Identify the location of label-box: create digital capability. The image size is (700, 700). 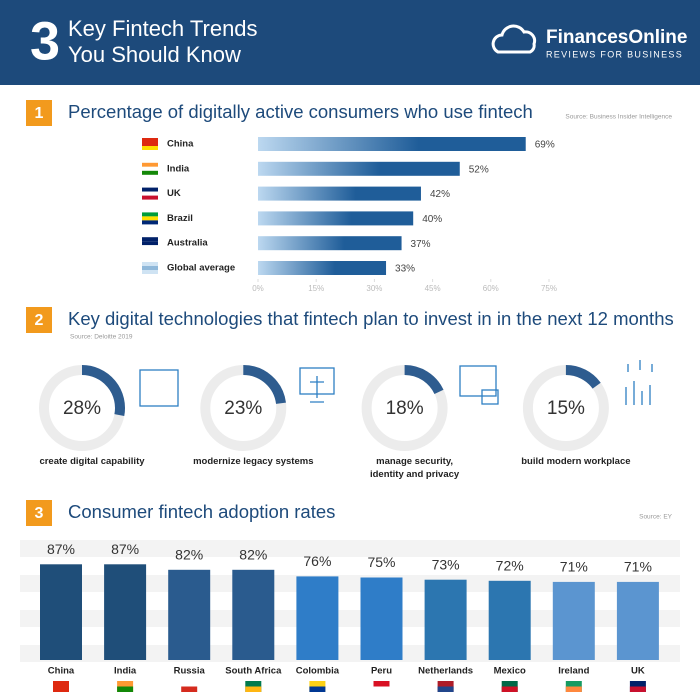
(91, 461).